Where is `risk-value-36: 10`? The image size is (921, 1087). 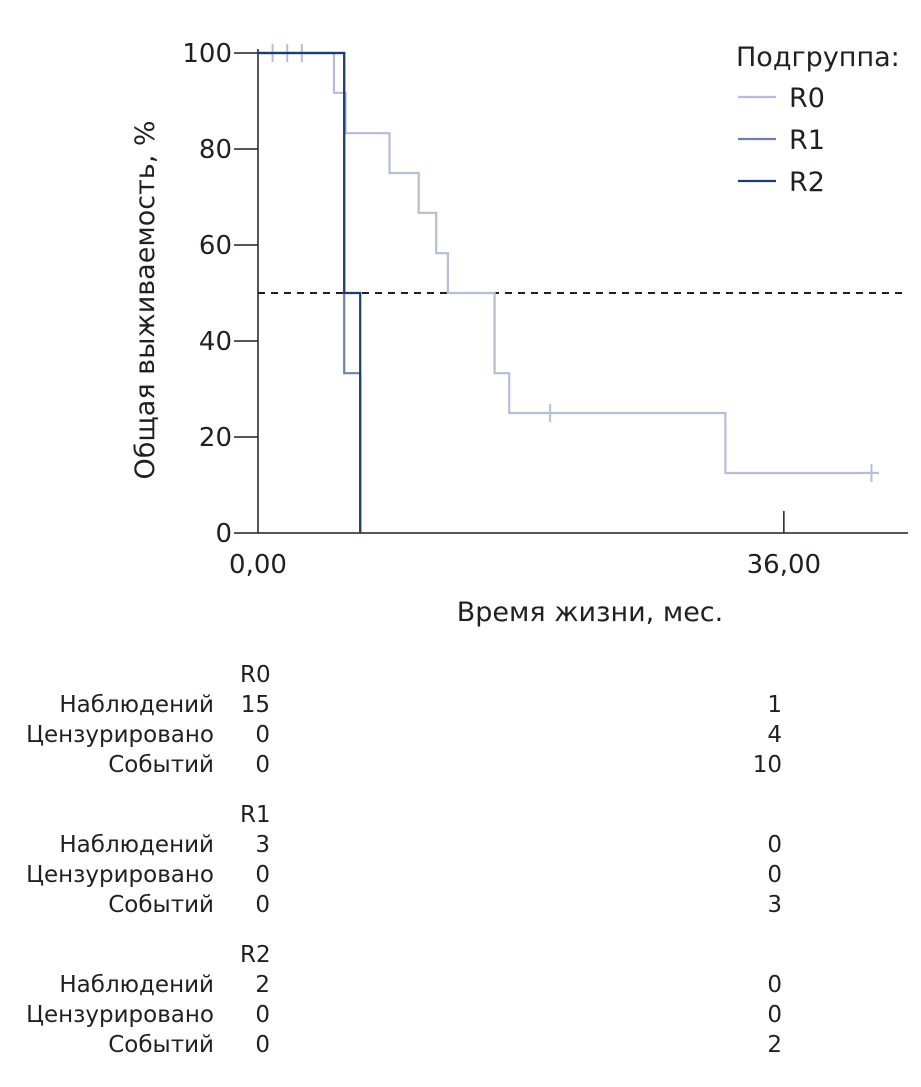
risk-value-36: 10 is located at coordinates (767, 765).